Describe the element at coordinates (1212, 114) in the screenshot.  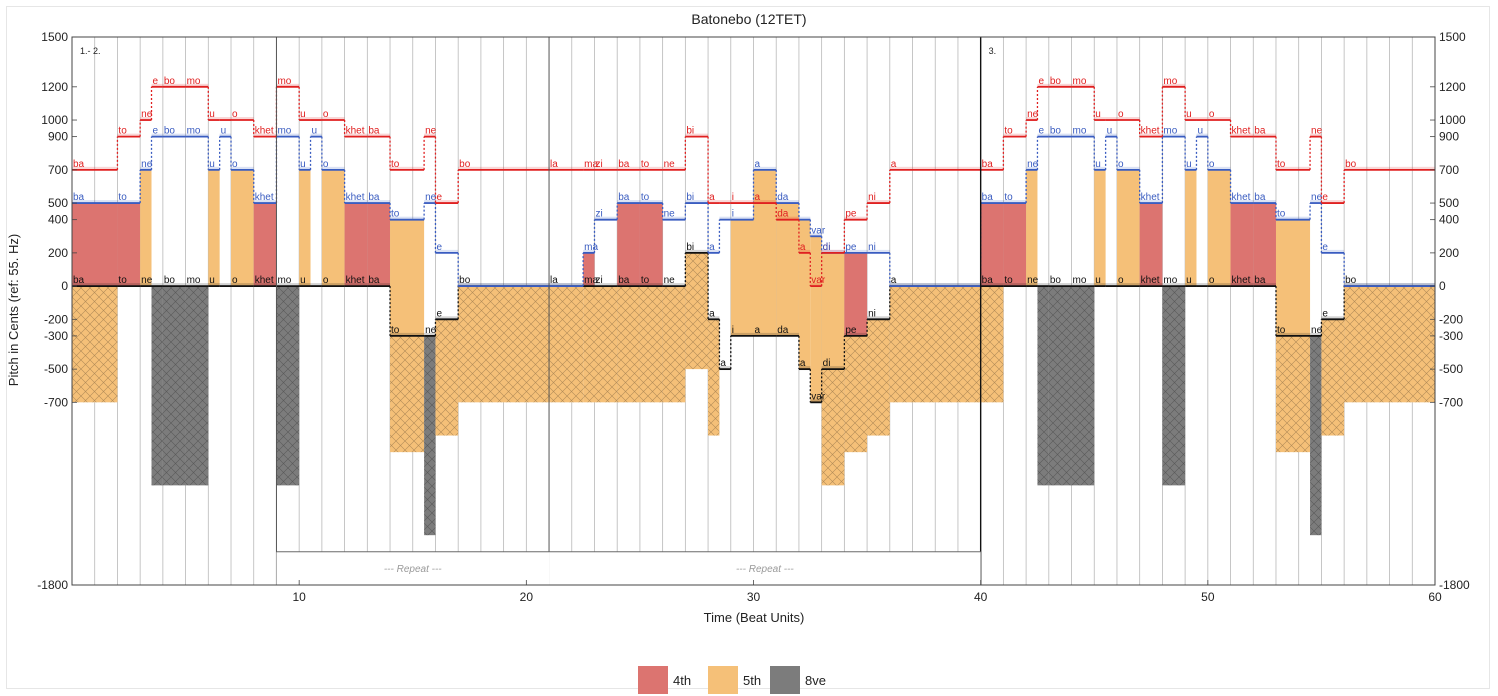
I see `syllable-top: o` at that location.